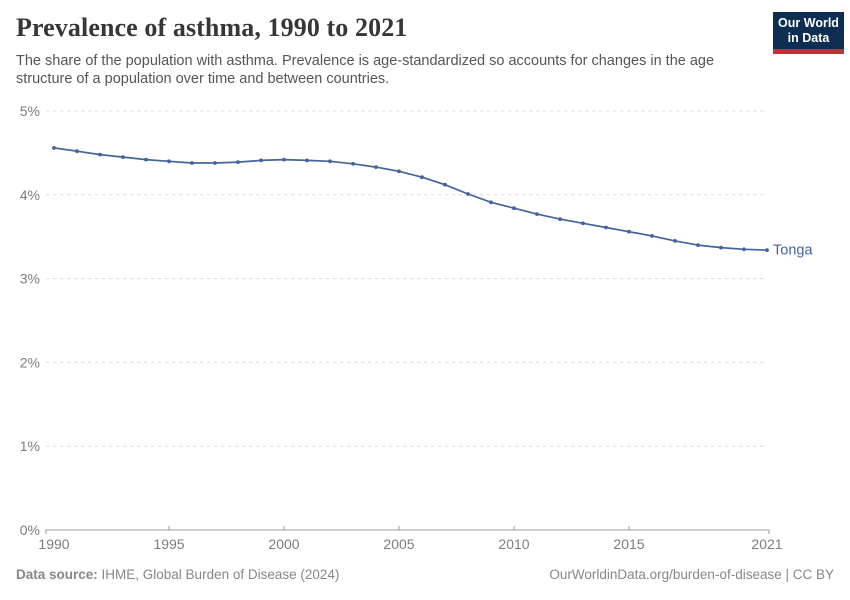  I want to click on x-axis-tick-labels: 1990 1995 2000 2005 2010 2015 2021, so click(410, 544).